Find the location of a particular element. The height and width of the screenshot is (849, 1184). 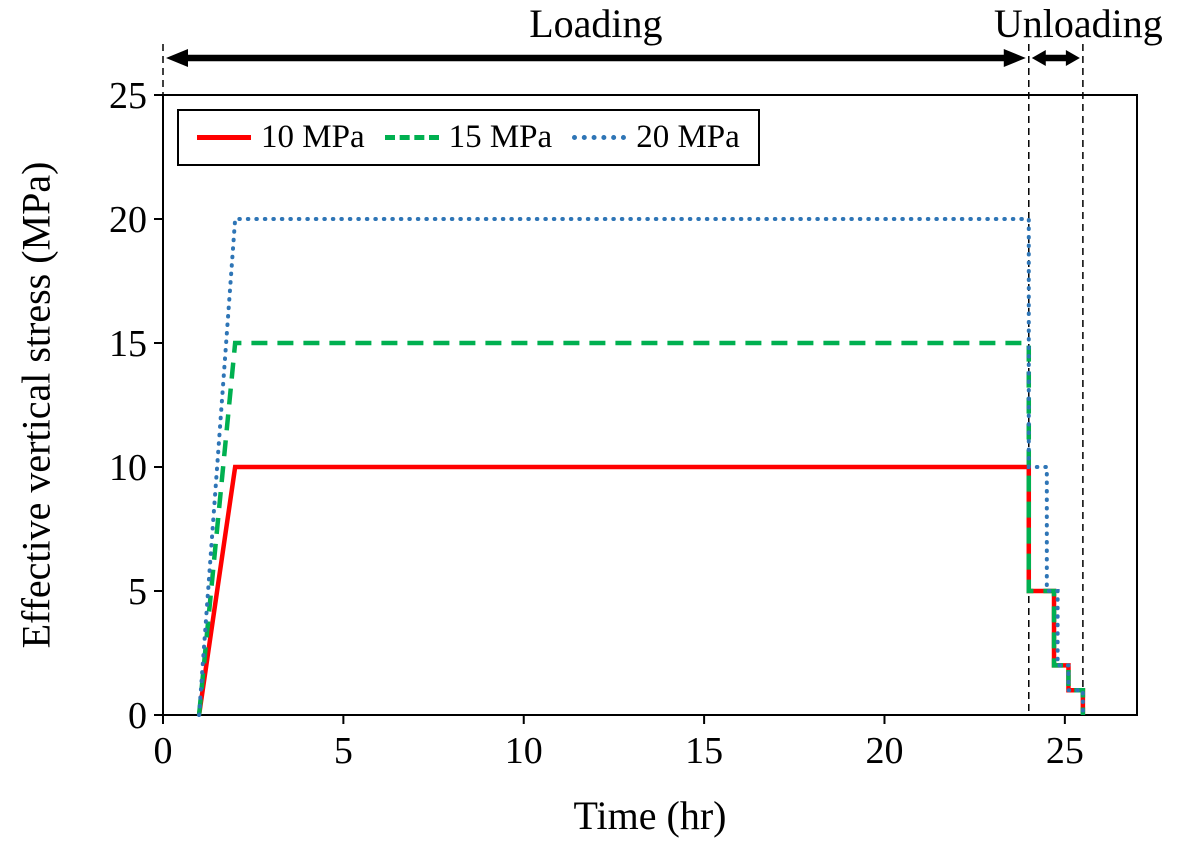

legend-item-15-MPa: 15 MPa is located at coordinates (468, 137).